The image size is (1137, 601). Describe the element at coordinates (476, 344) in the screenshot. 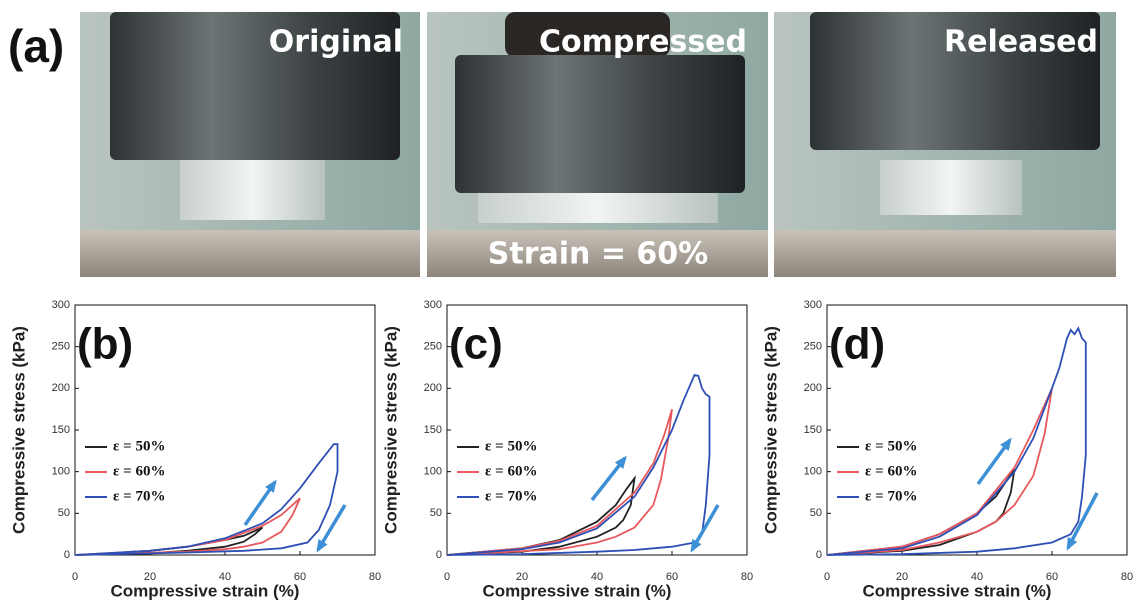

I see `panel-label: (c)` at that location.